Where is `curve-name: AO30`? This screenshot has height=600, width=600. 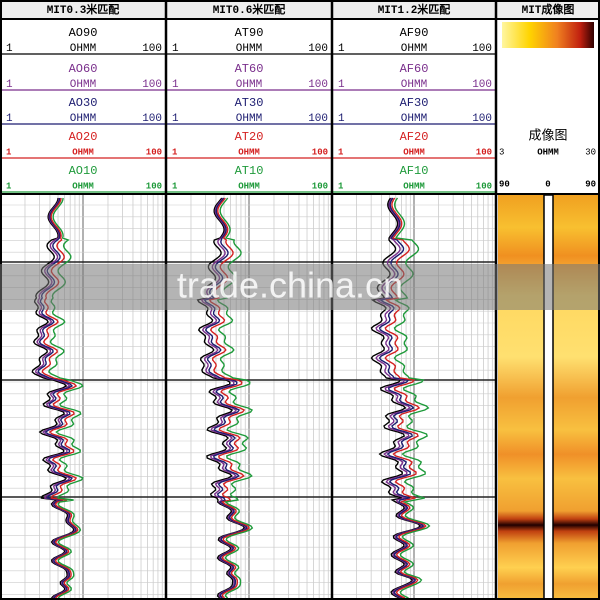
curve-name: AO30 is located at coordinates (83, 103).